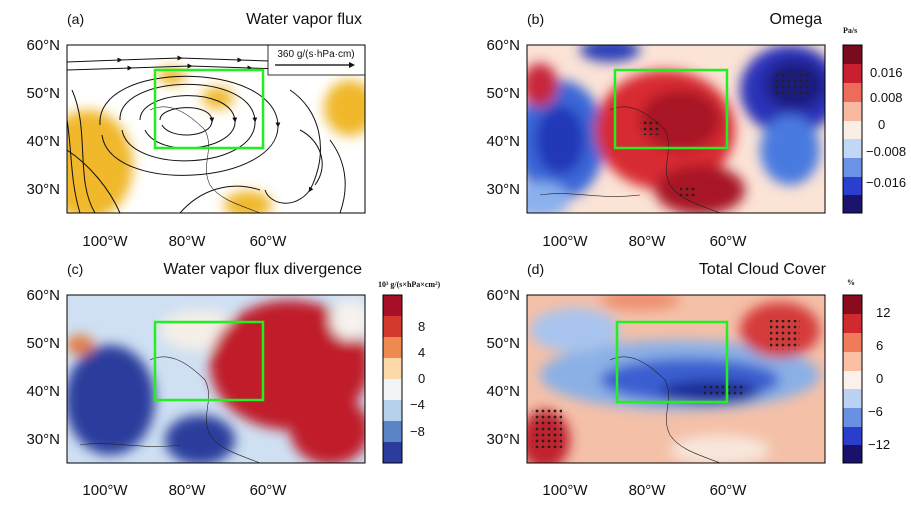 This screenshot has height=505, width=911. I want to click on panel-title: Total Cloud Cover, so click(763, 269).